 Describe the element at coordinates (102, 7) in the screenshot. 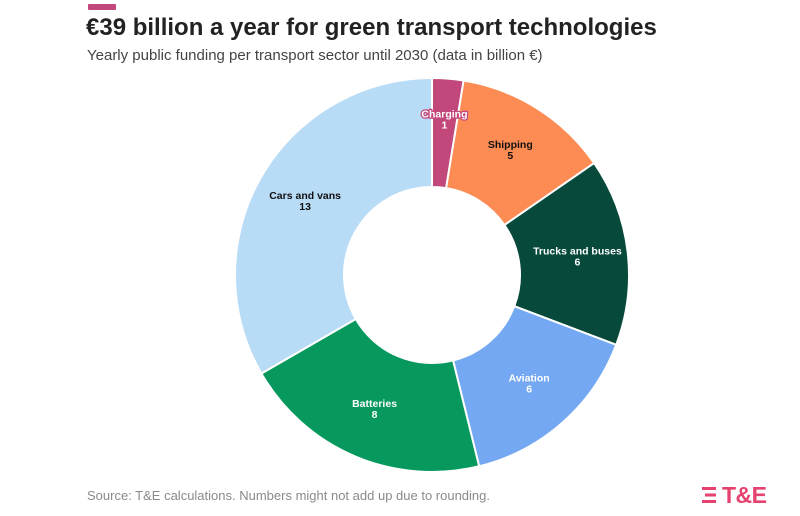

I see `title-accent-bar` at that location.